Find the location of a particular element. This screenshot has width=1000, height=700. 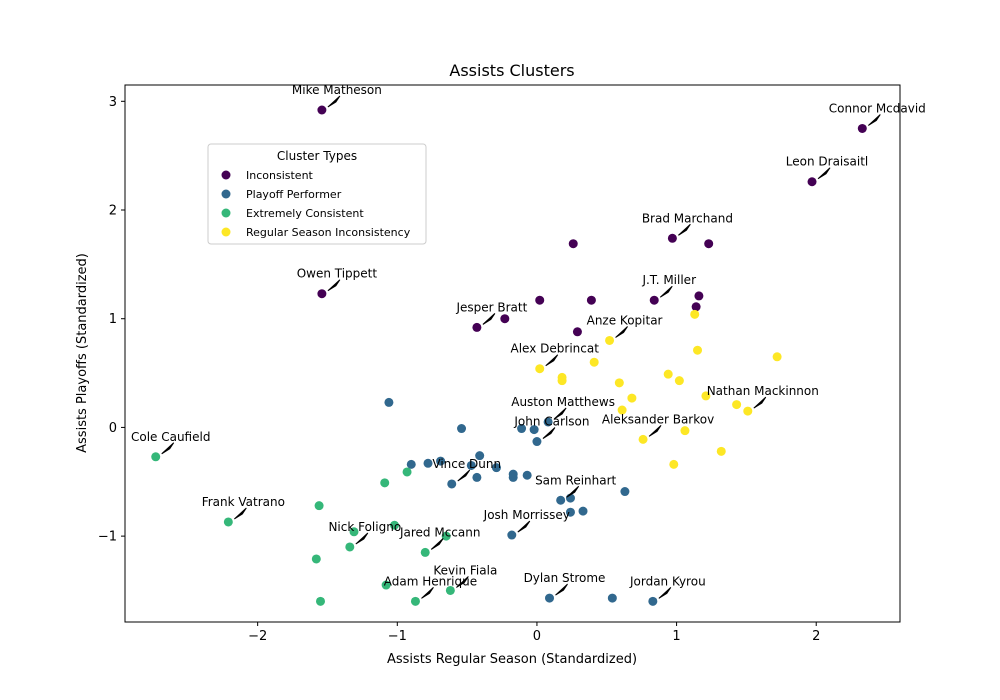

legend-title: Cluster Types is located at coordinates (317, 156).